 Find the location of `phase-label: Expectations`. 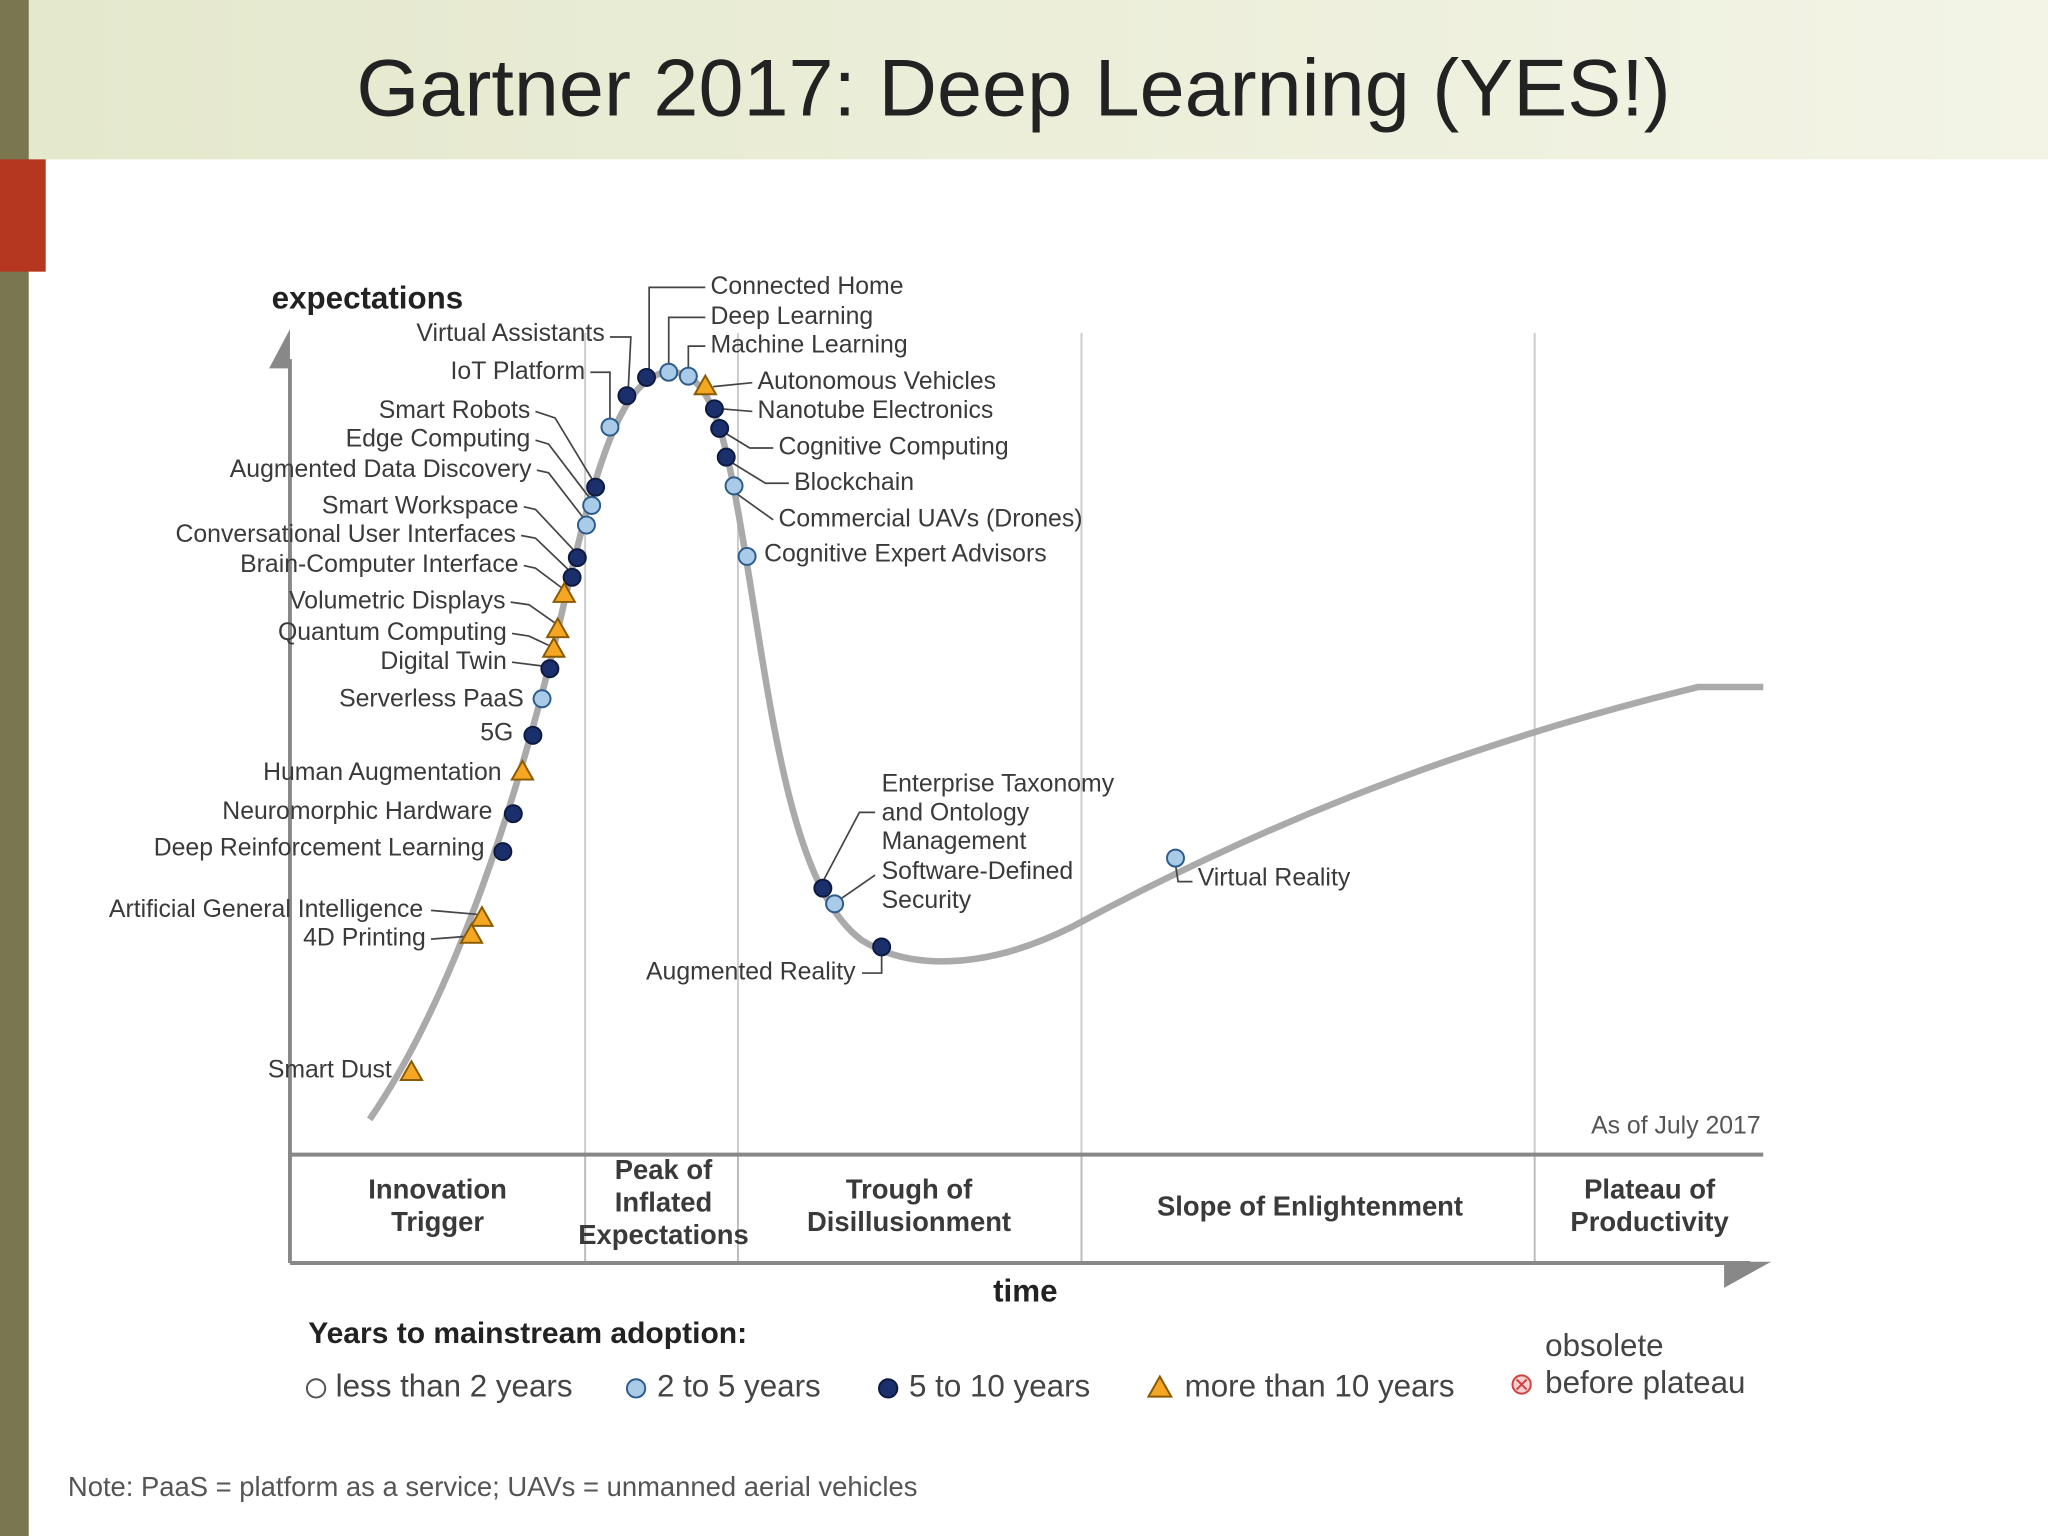

phase-label: Expectations is located at coordinates (663, 1234).